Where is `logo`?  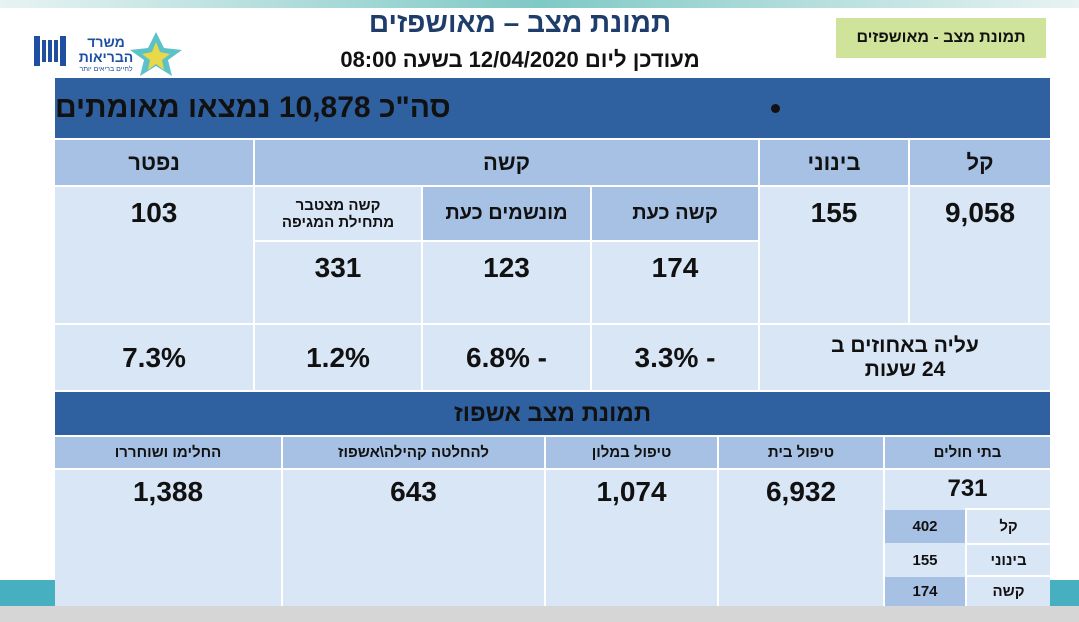
logo is located at coordinates (108, 54).